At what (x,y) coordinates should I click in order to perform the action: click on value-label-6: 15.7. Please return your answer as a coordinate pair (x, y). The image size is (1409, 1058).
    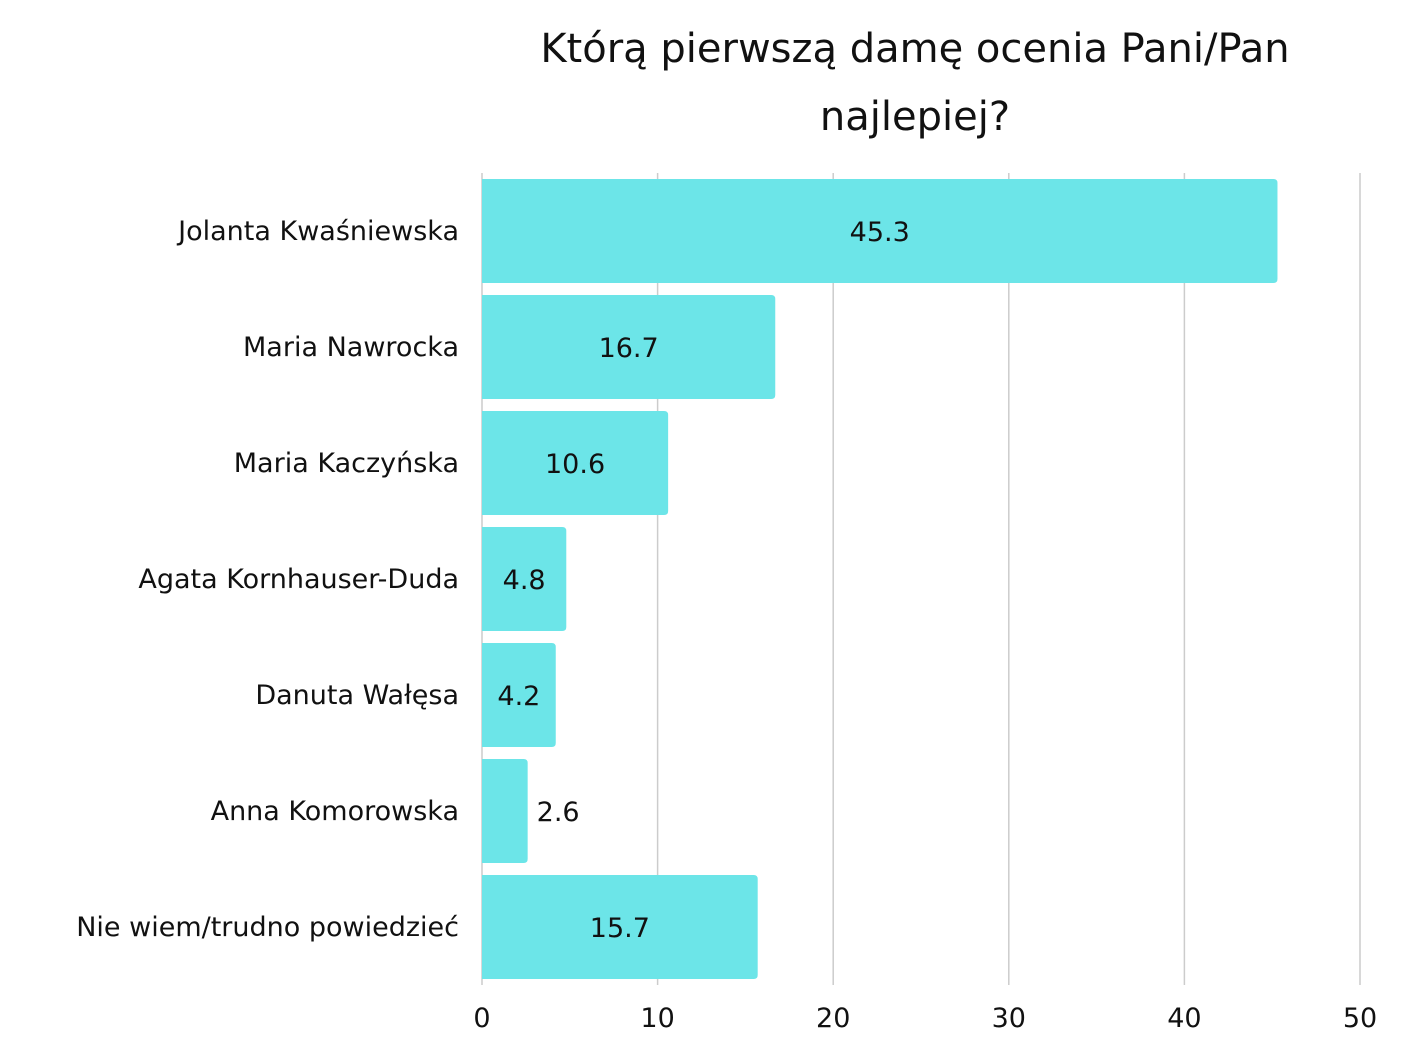
    Looking at the image, I should click on (620, 928).